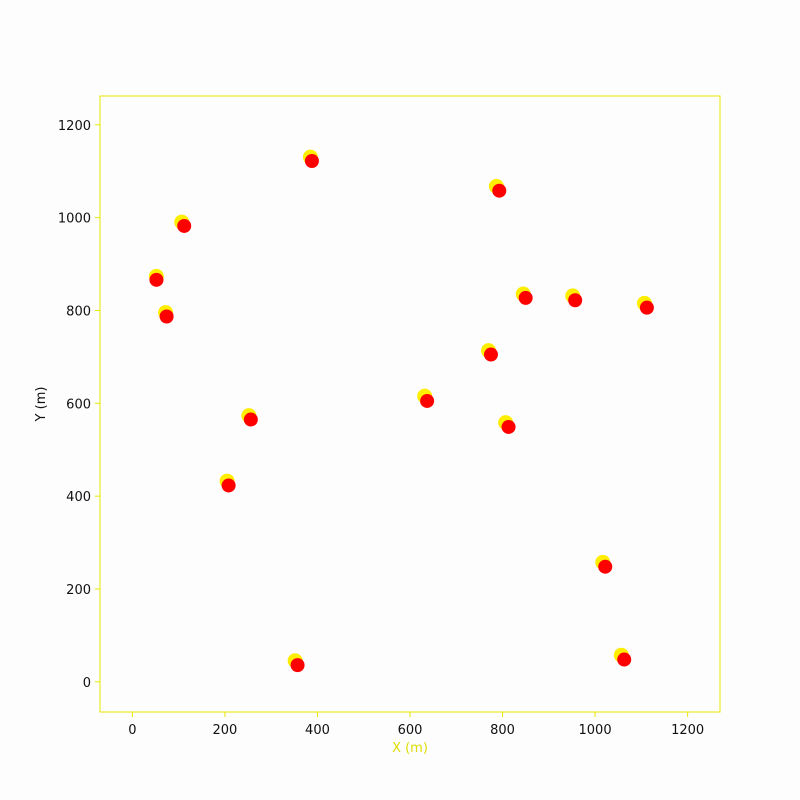 The image size is (800, 800). What do you see at coordinates (78, 590) in the screenshot?
I see `y-tick-label-1: 200` at bounding box center [78, 590].